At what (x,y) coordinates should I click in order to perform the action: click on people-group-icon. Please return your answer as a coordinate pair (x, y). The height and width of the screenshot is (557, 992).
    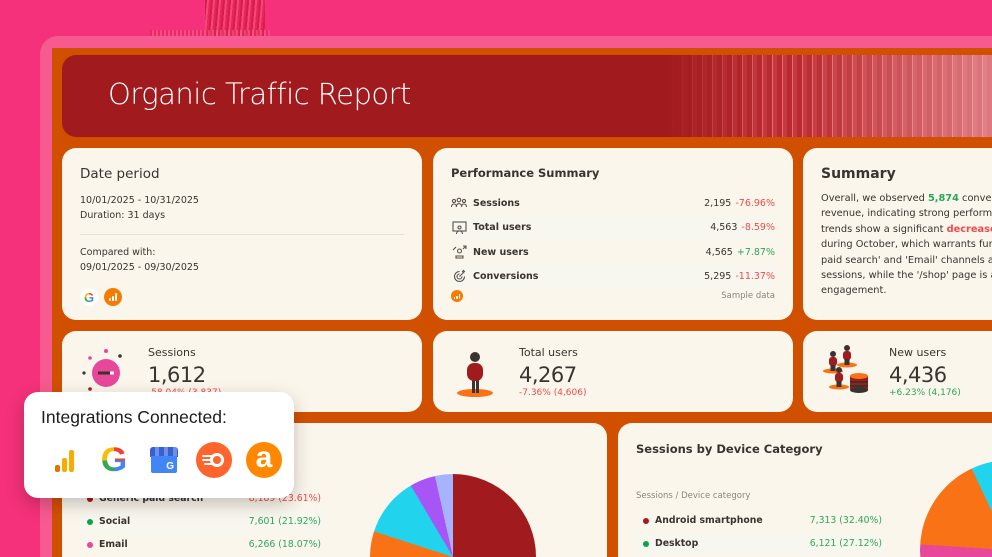
    Looking at the image, I should click on (459, 203).